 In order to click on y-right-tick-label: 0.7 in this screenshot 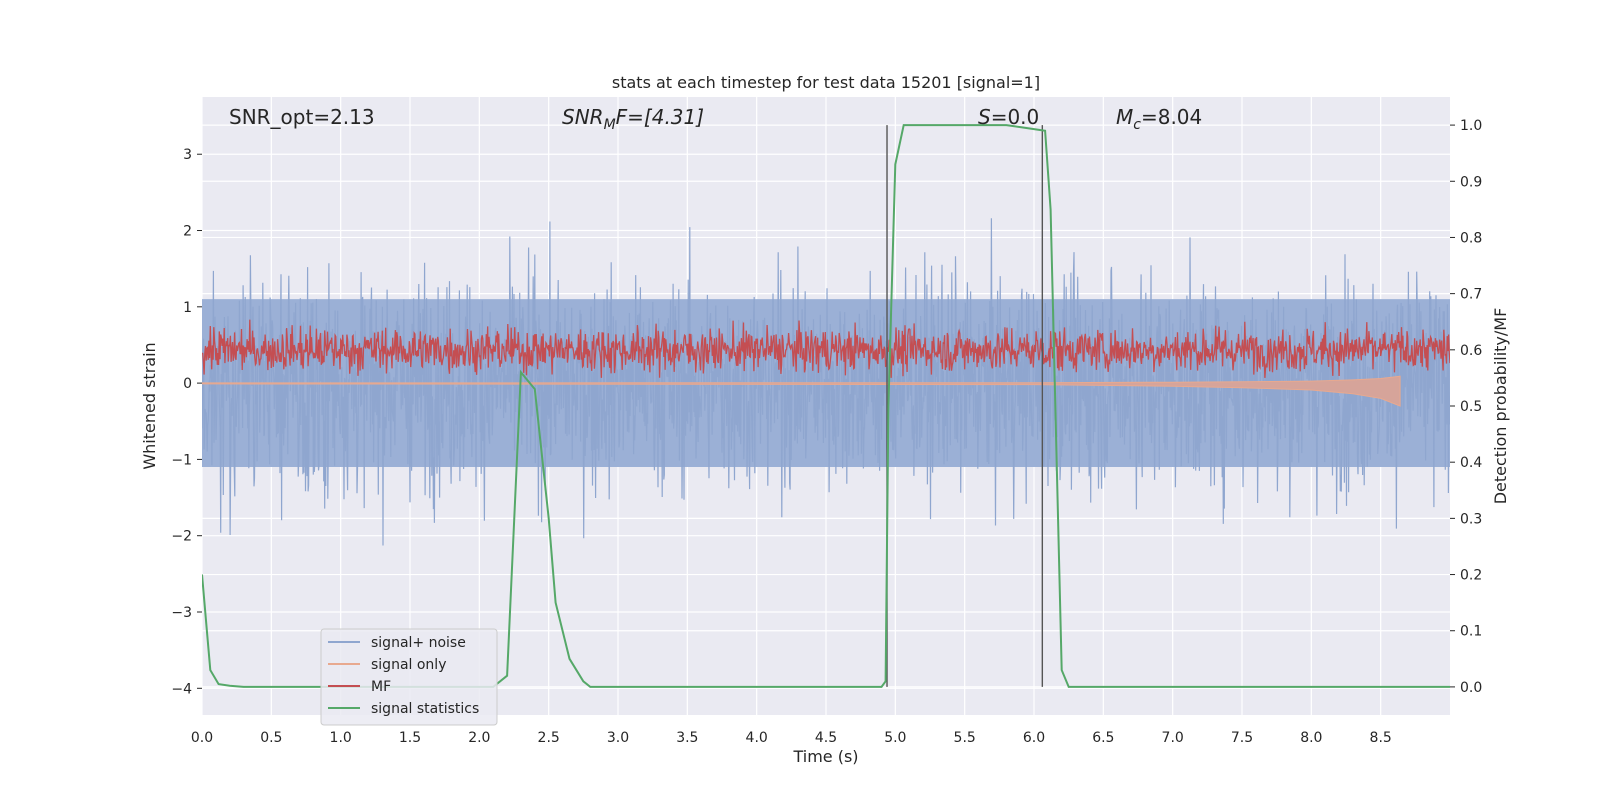, I will do `click(1471, 295)`.